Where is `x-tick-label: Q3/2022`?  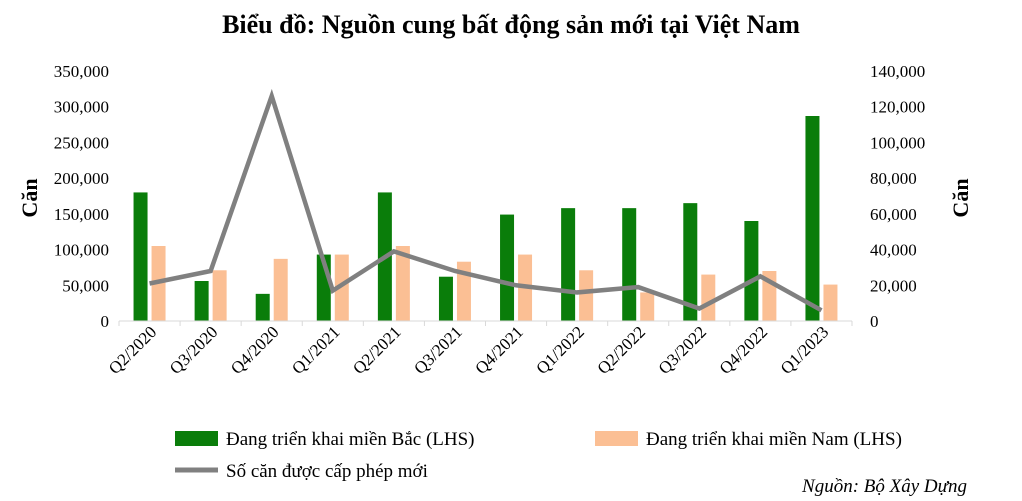
x-tick-label: Q3/2022 is located at coordinates (683, 350).